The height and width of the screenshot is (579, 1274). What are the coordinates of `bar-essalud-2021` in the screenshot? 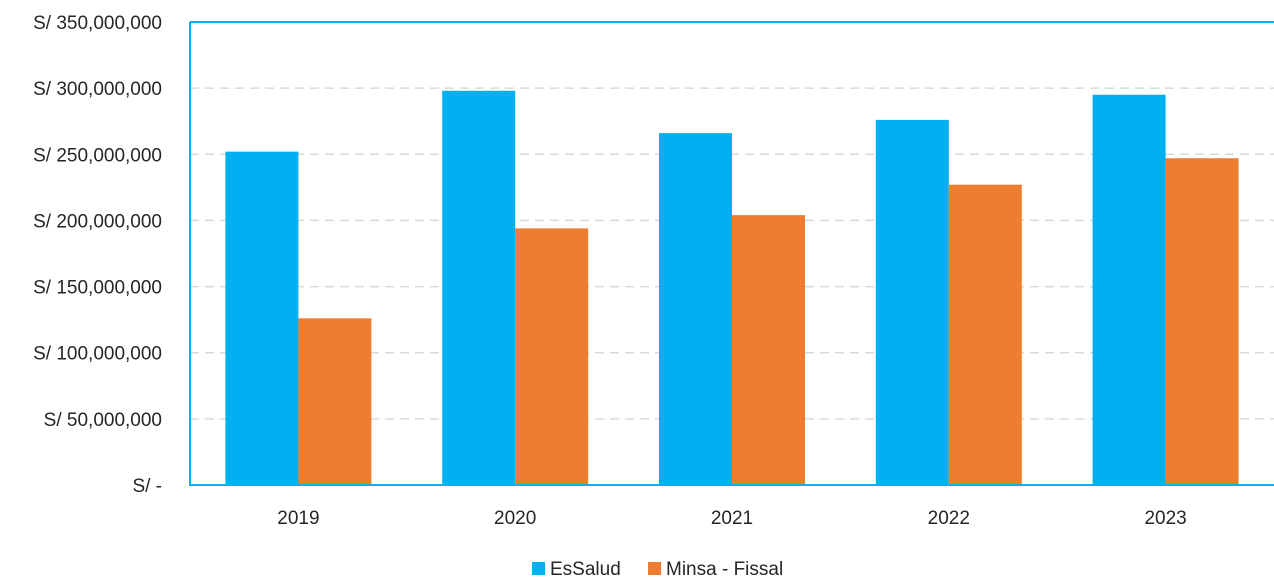 It's located at (695, 309).